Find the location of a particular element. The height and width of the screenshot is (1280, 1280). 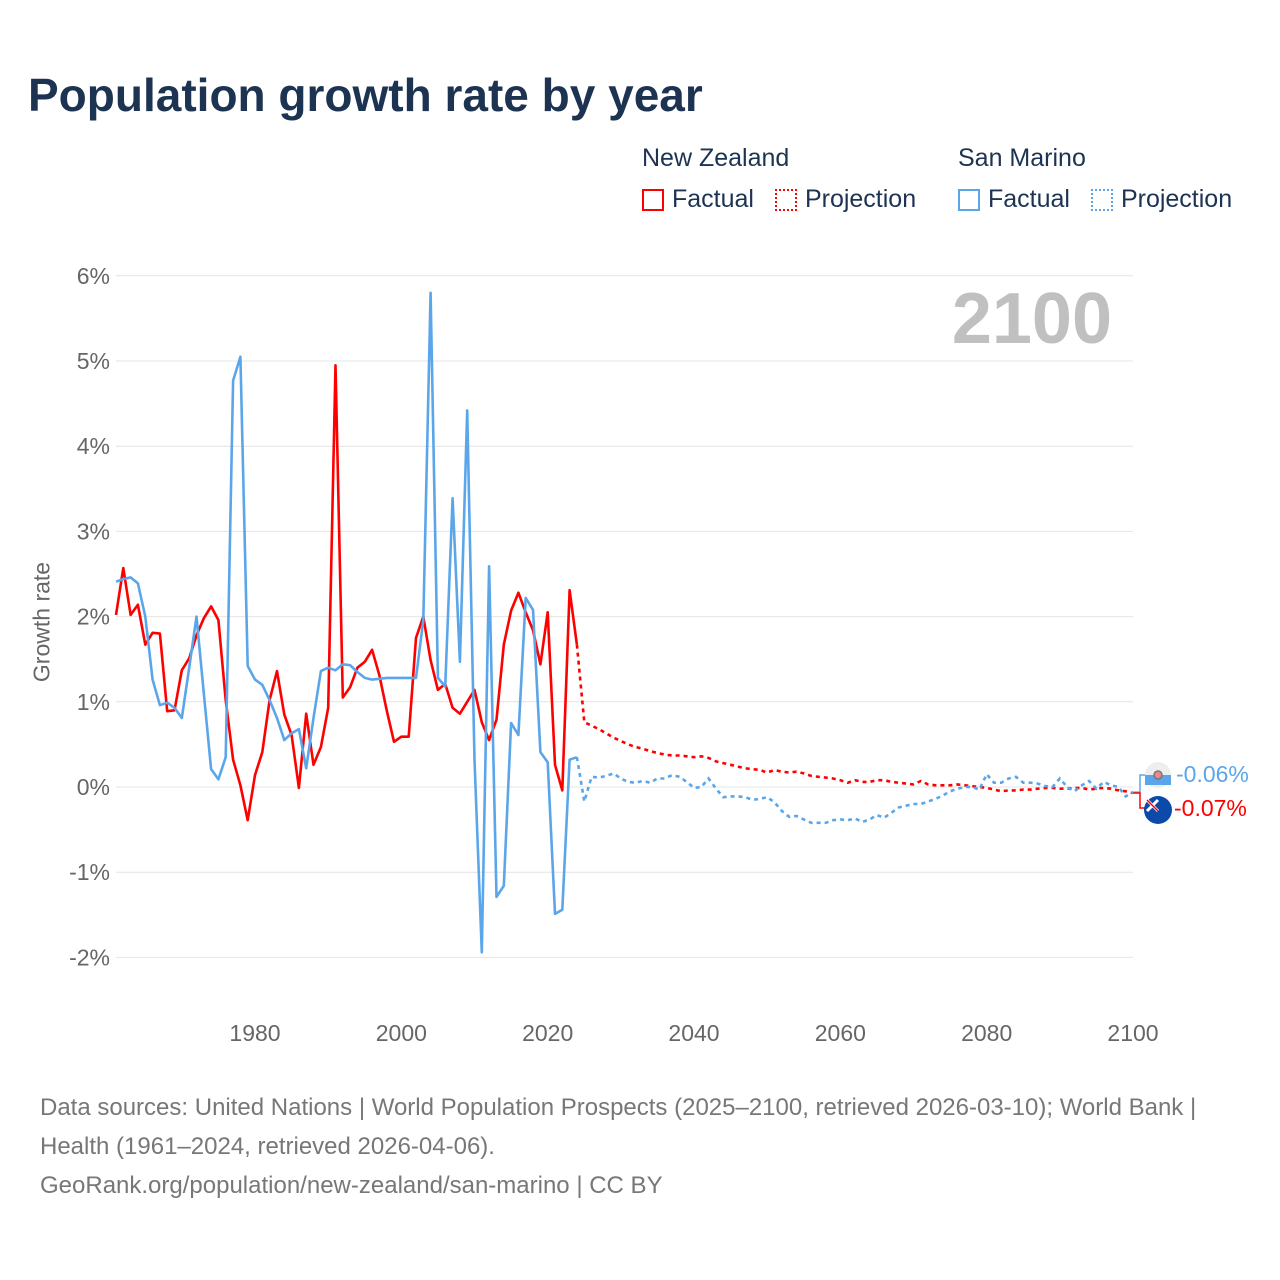

x-tick-label: 2100 is located at coordinates (1132, 1033).